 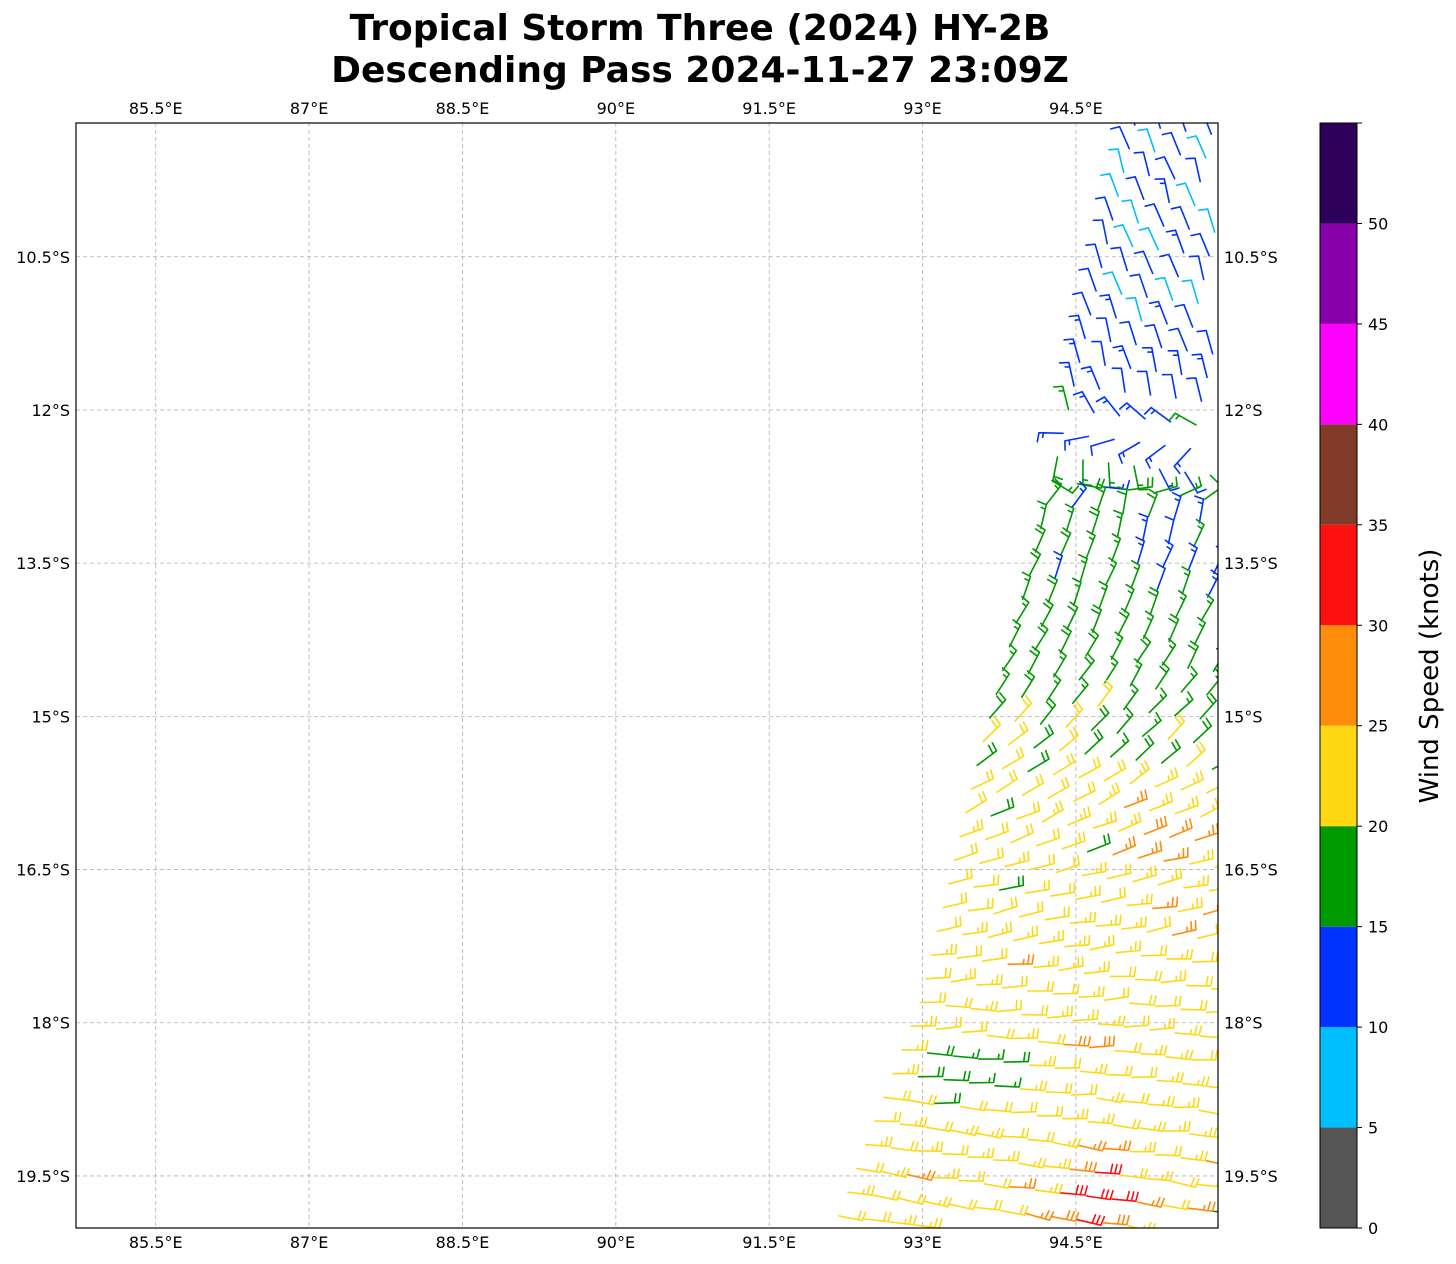 What do you see at coordinates (309, 1242) in the screenshot?
I see `lon-label-bottom: 87°E` at bounding box center [309, 1242].